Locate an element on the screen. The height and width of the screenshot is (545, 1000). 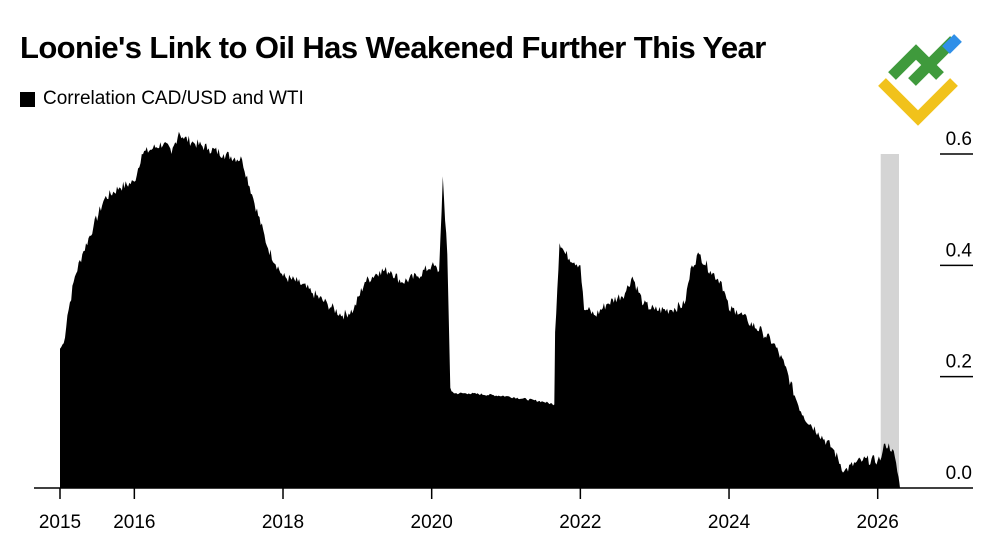
y-axis: 0.0 0.2 0.4 0.6 is located at coordinates (956, 306).